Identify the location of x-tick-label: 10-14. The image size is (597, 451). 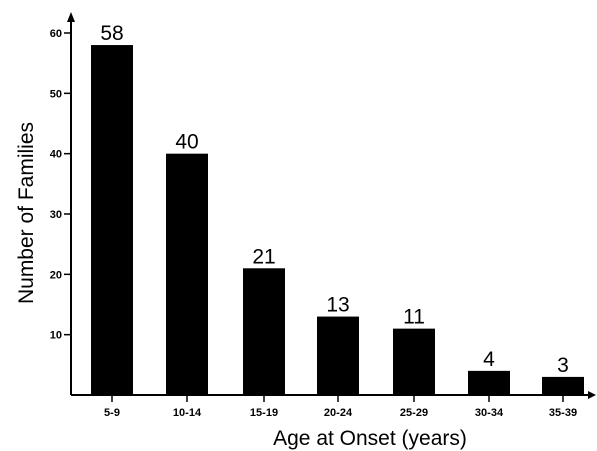
(187, 413).